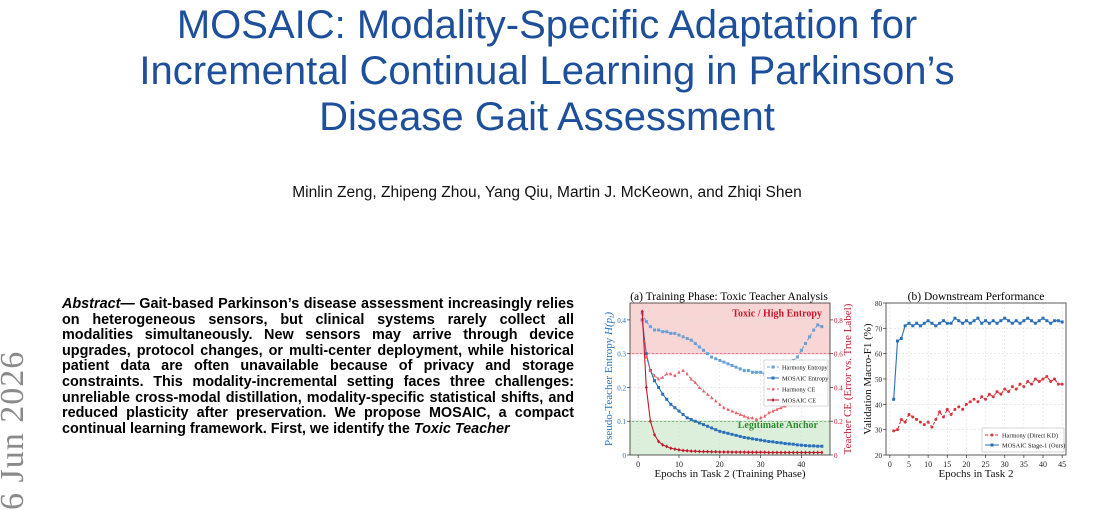 Image resolution: width=1094 pixels, height=510 pixels. Describe the element at coordinates (879, 355) in the screenshot. I see `chart-b-ytick-label: 60` at that location.